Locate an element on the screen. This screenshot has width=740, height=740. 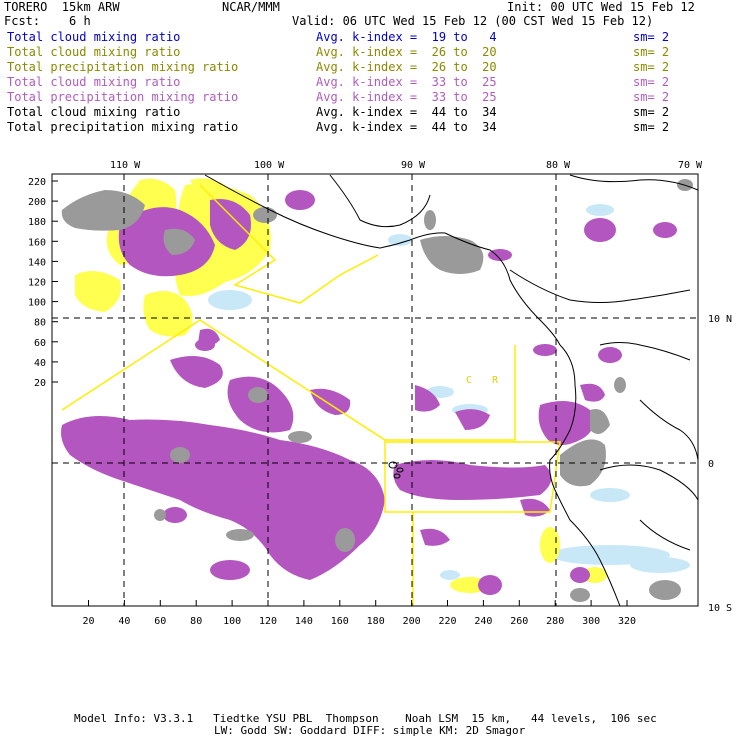
y-tick-label: 180 is located at coordinates (37, 222).